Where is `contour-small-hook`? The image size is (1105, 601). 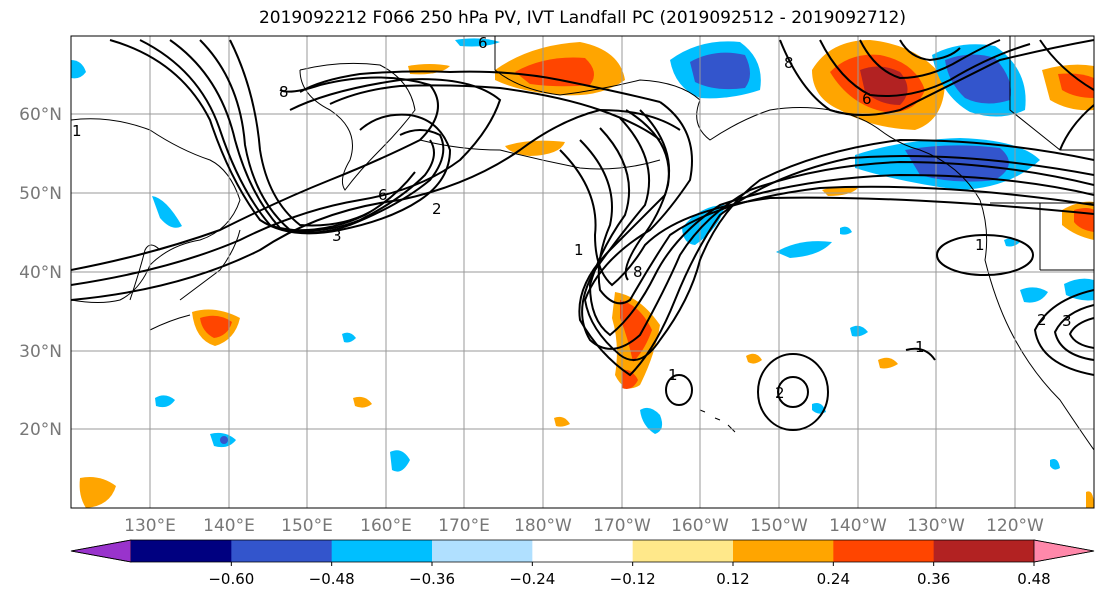
contour-small-hook is located at coordinates (920, 354).